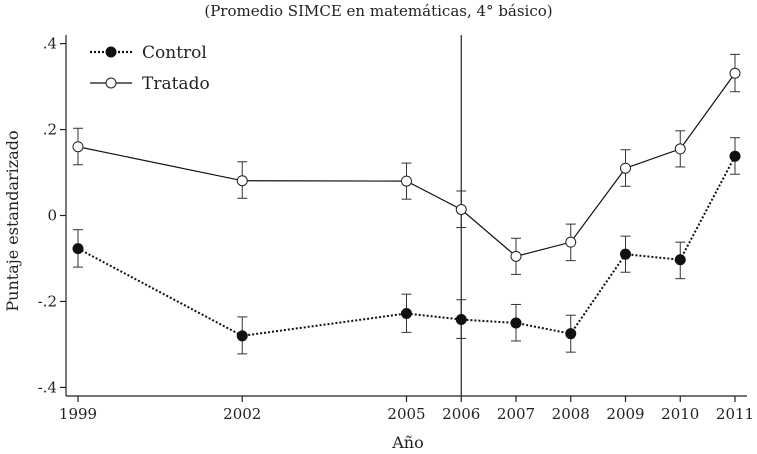  What do you see at coordinates (47, 301) in the screenshot?
I see `y-tick-label: -.2` at bounding box center [47, 301].